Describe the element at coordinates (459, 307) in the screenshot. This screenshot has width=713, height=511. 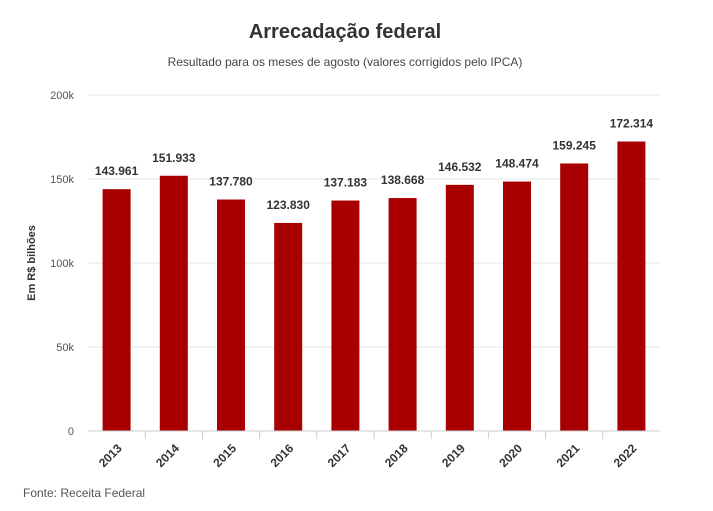
I see `bar-2019` at that location.